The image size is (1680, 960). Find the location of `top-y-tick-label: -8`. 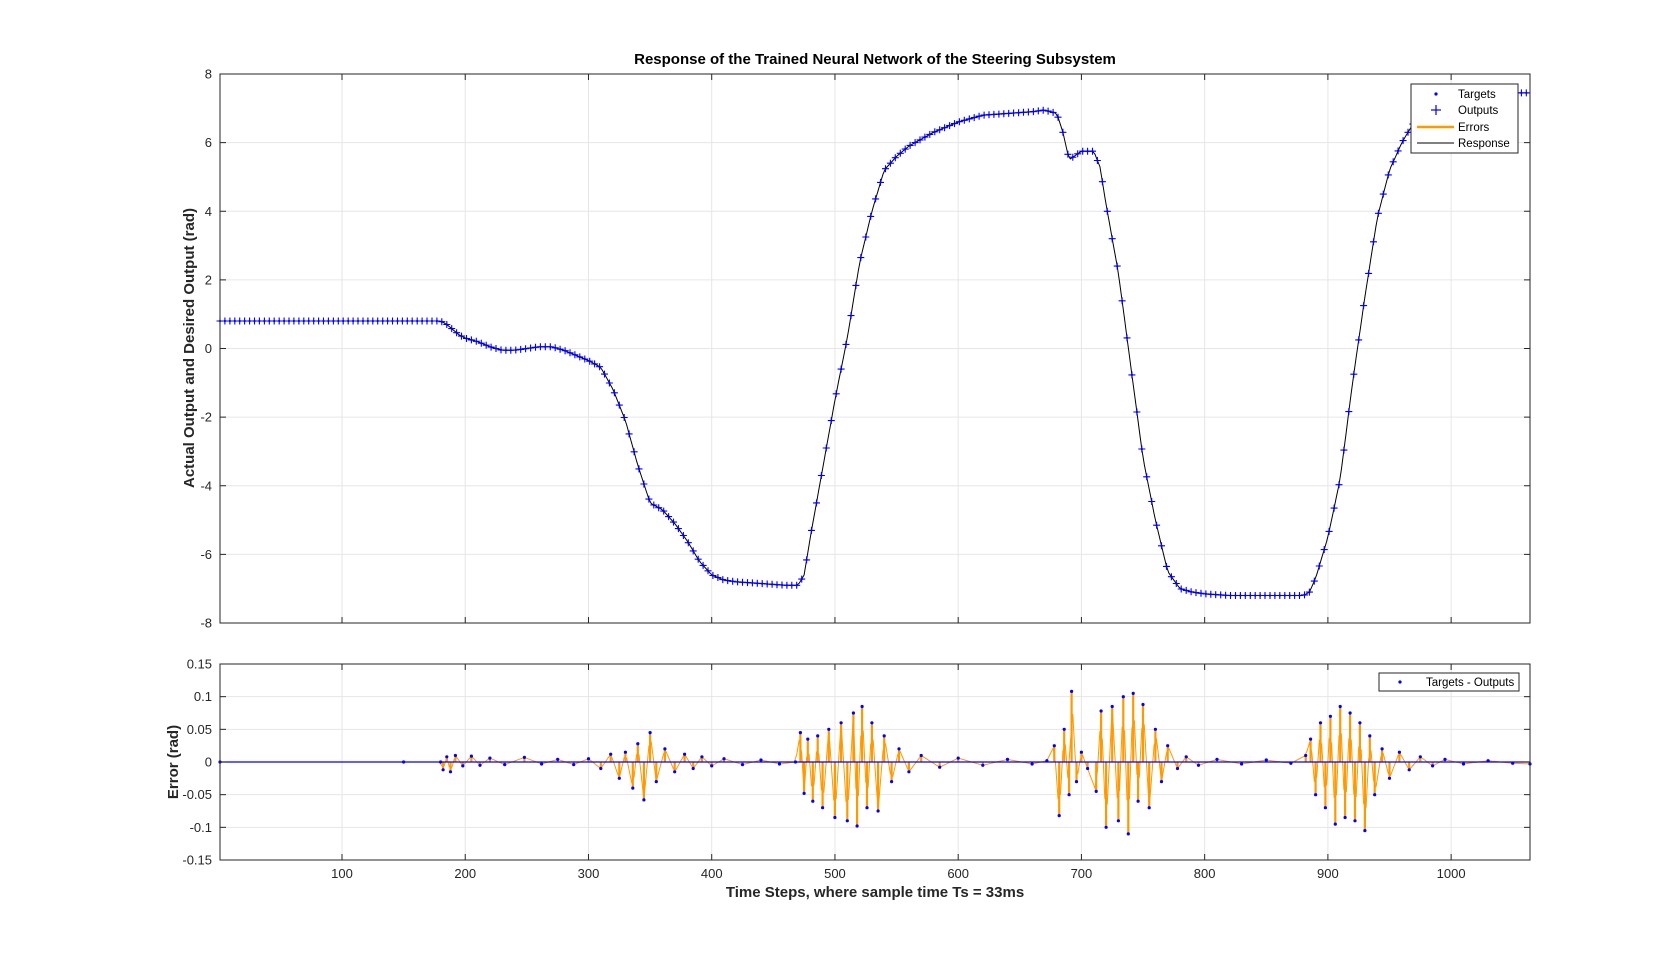

top-y-tick-label: -8 is located at coordinates (206, 623).